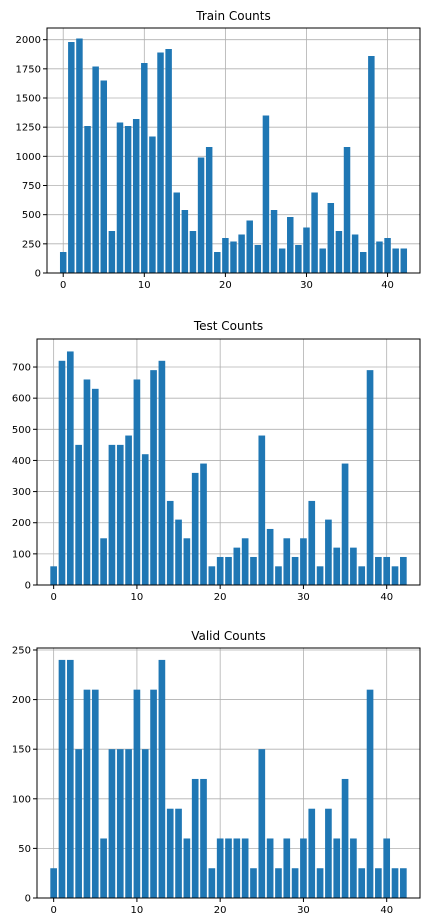 This screenshot has height=919, width=444. Describe the element at coordinates (28, 586) in the screenshot. I see `test-counts-y-tick-label: 0` at that location.